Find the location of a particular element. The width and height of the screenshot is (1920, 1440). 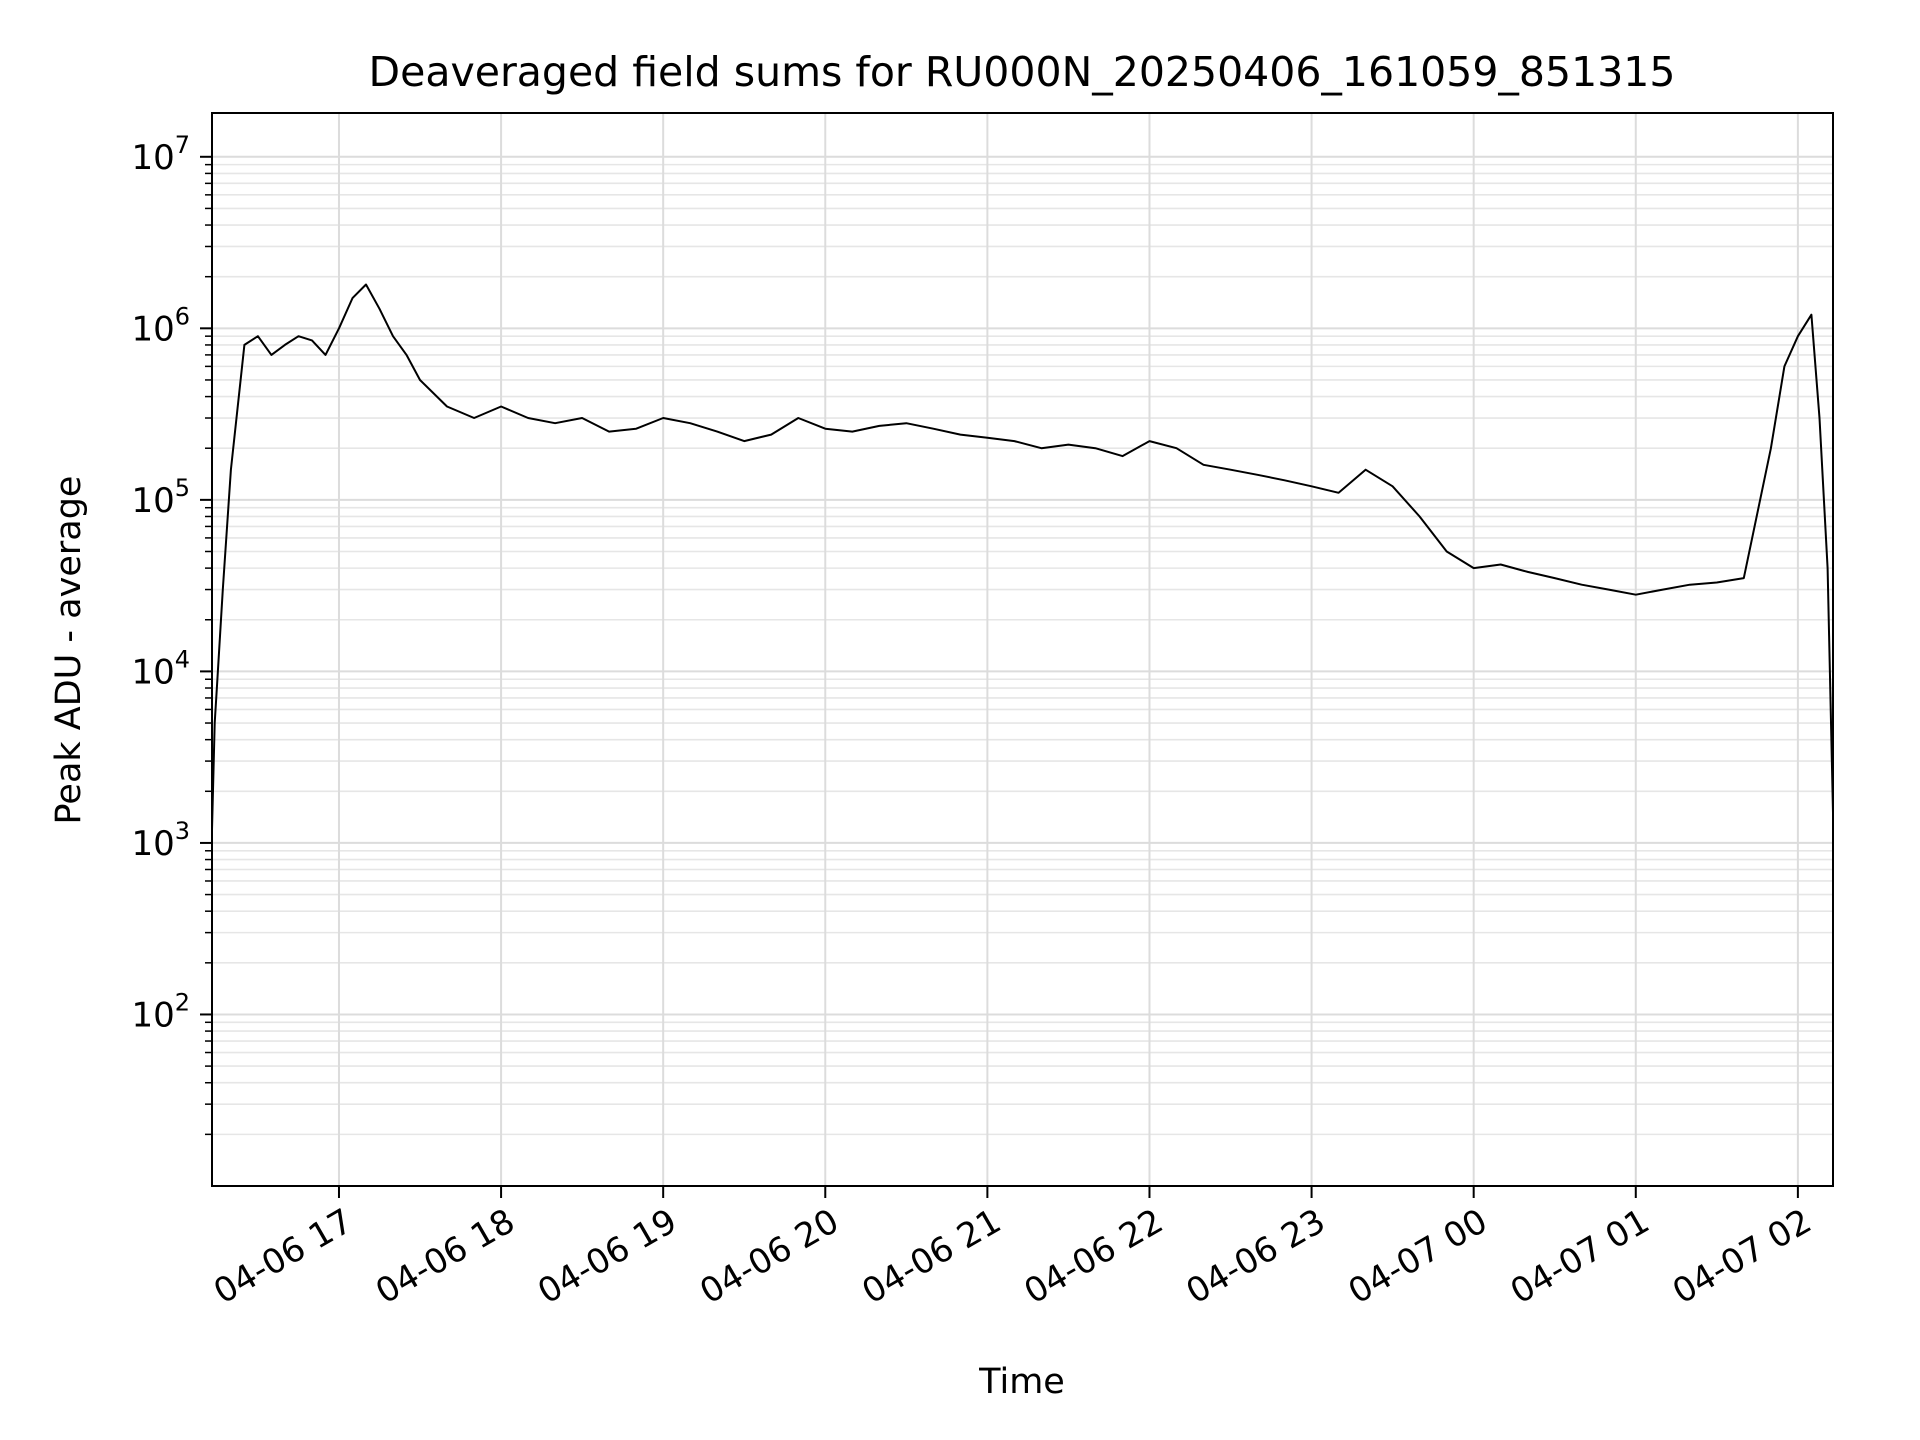

x-axis-label: Time is located at coordinates (1021, 1382).